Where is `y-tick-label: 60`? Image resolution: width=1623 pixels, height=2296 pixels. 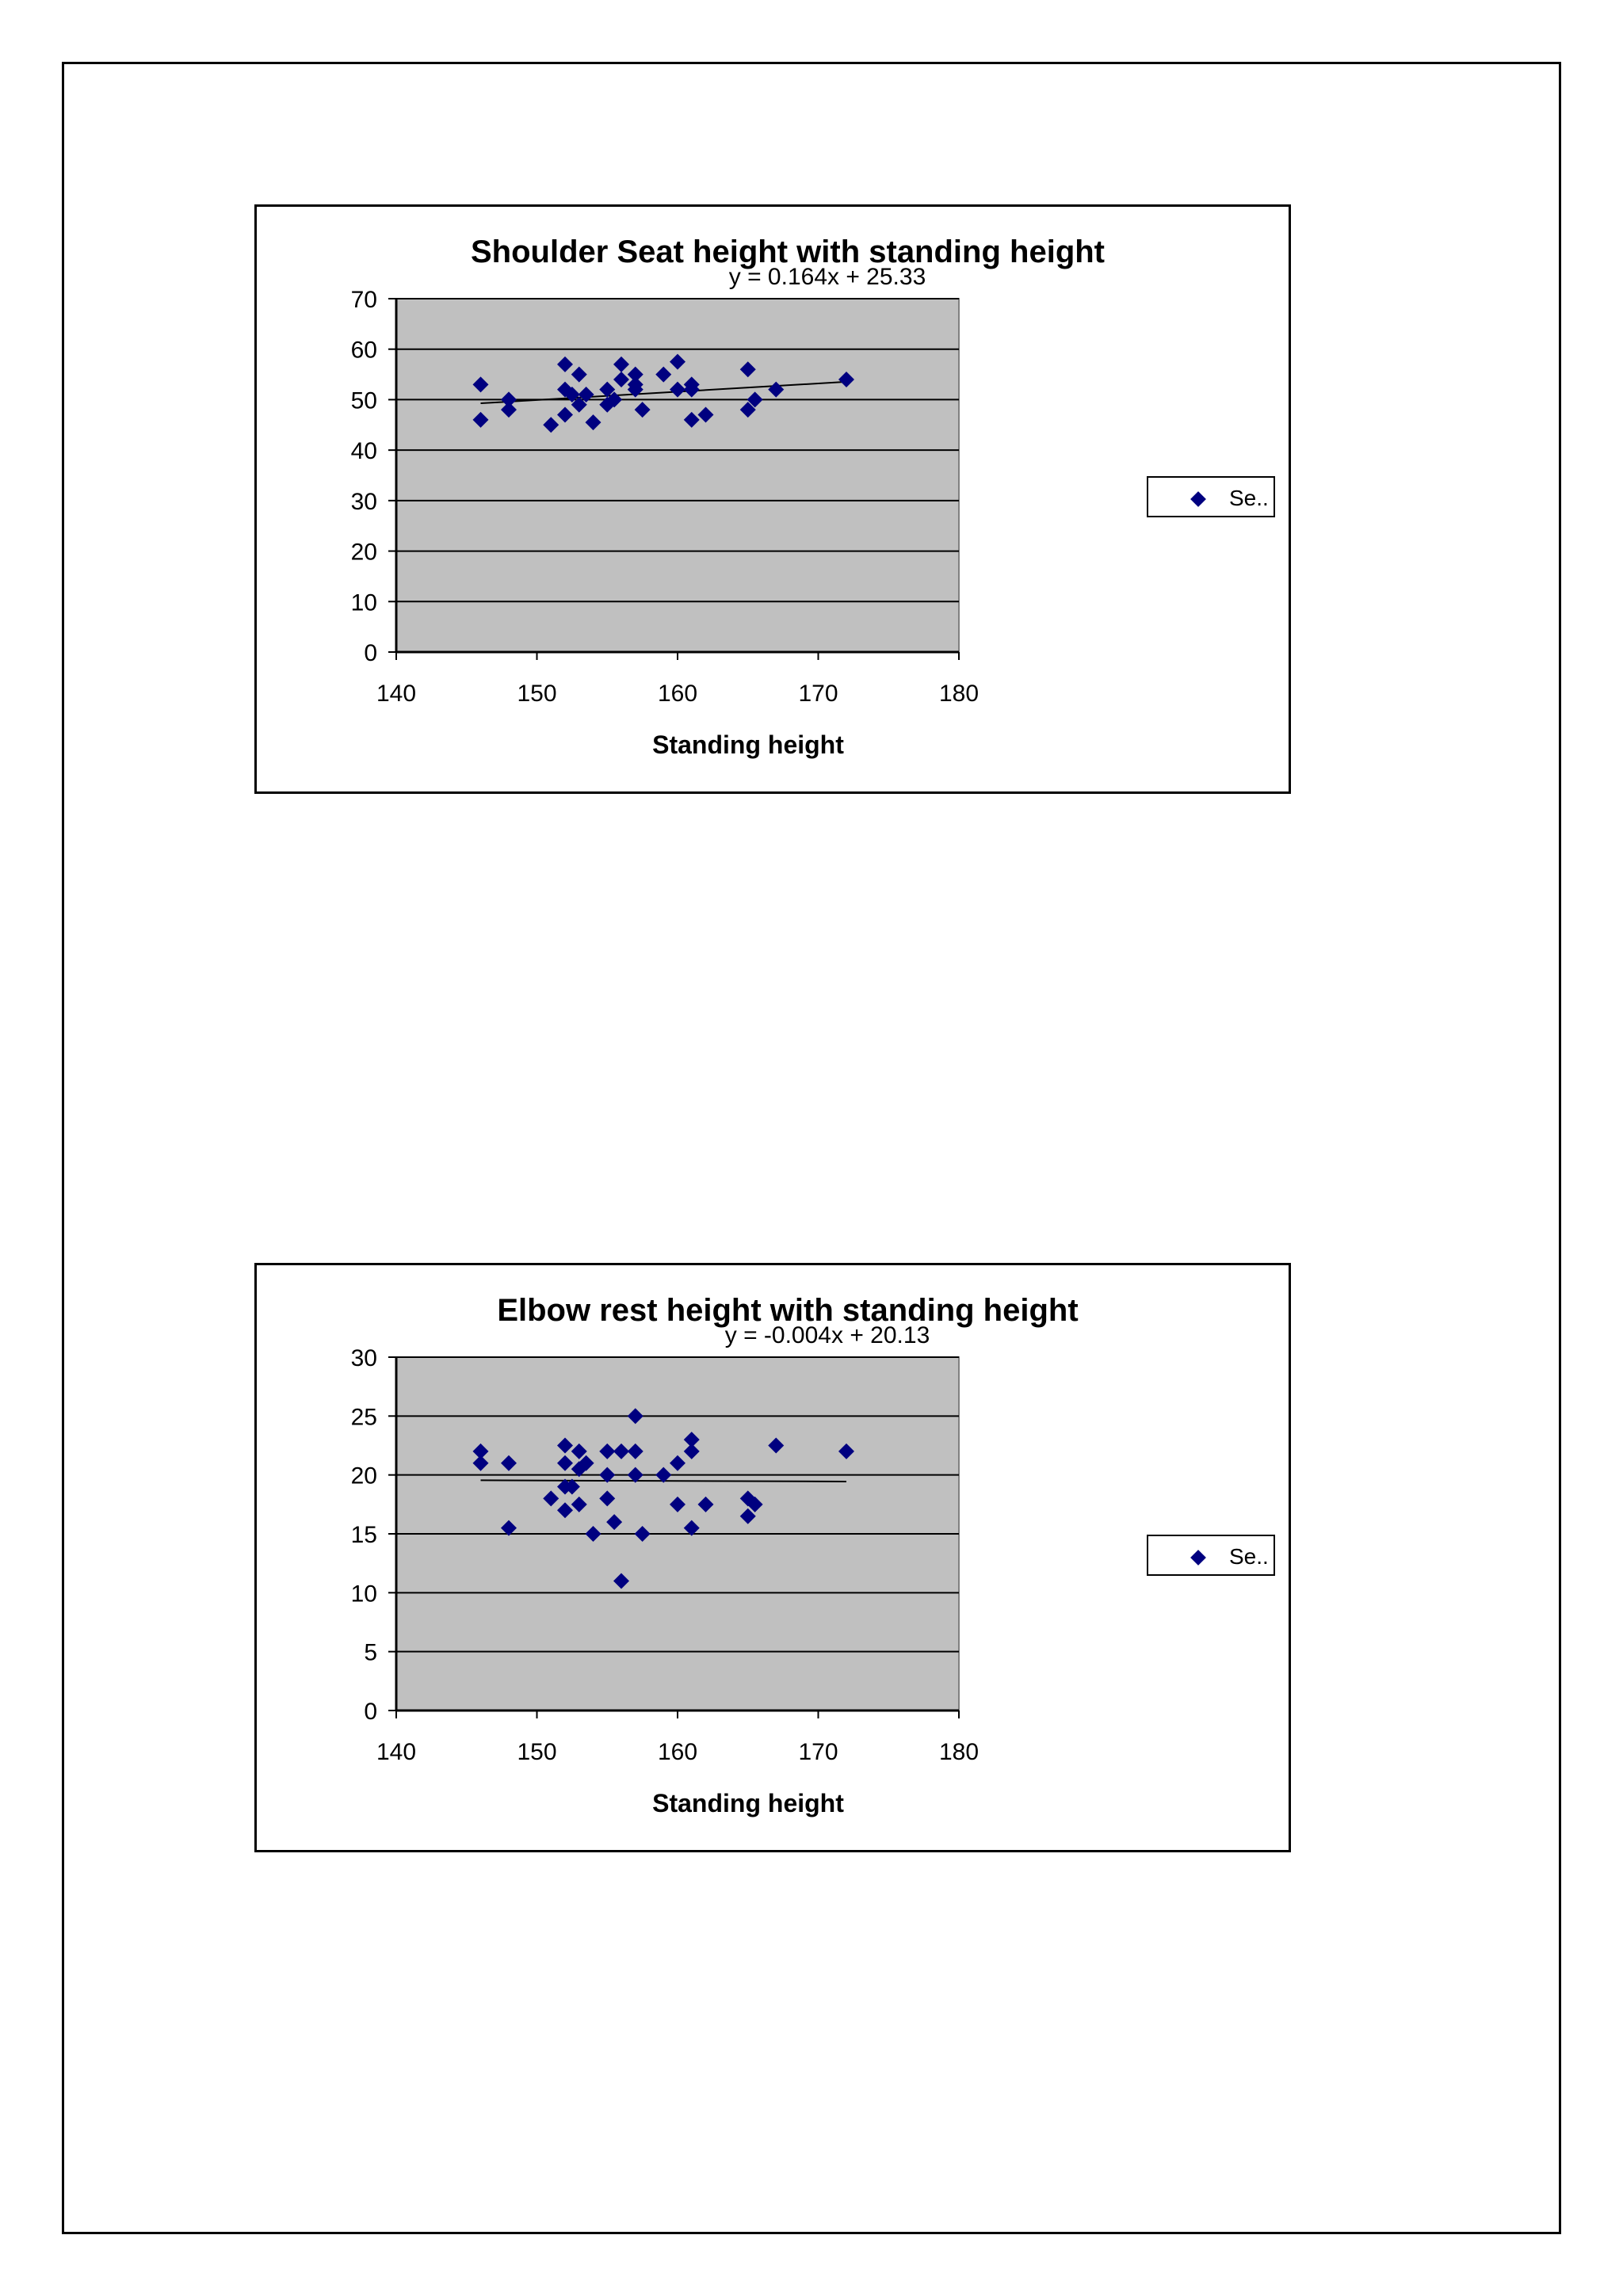 y-tick-label: 60 is located at coordinates (364, 351).